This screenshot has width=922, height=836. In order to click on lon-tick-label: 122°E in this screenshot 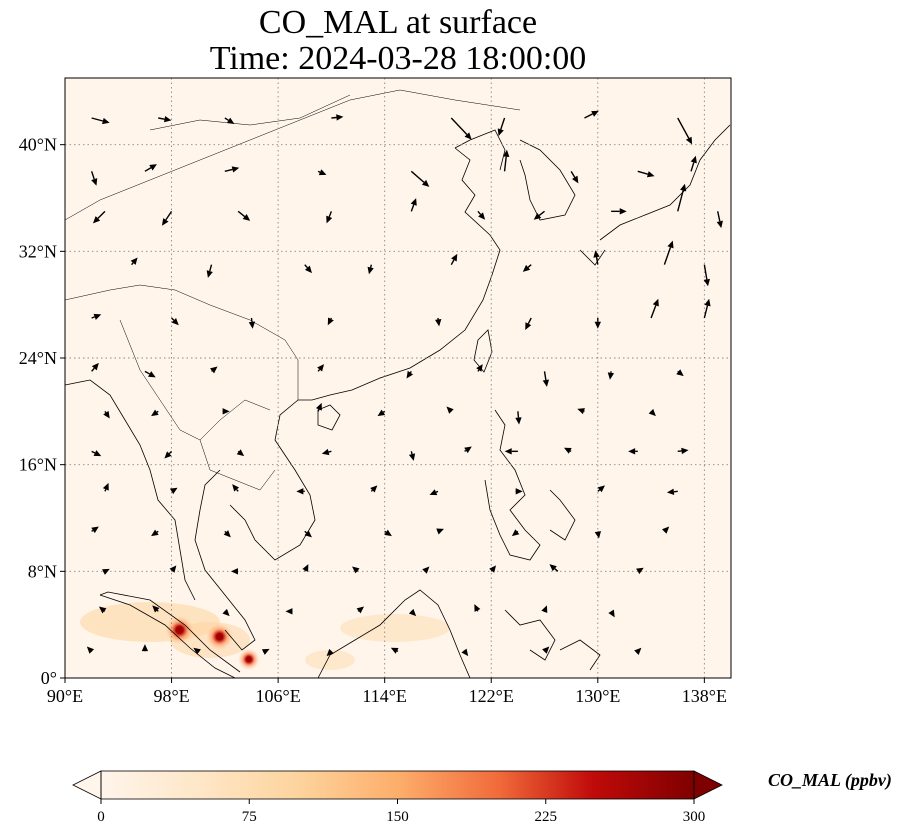, I will do `click(491, 696)`.